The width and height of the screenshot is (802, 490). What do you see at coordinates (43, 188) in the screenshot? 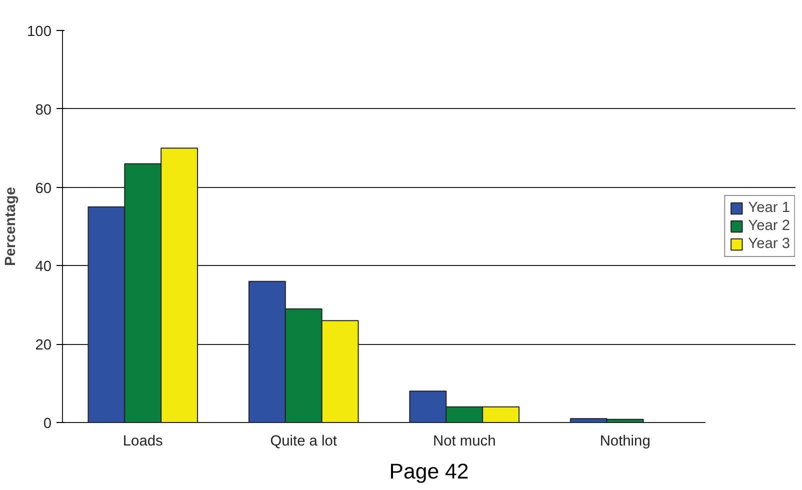
I see `y-tick-label: 60` at bounding box center [43, 188].